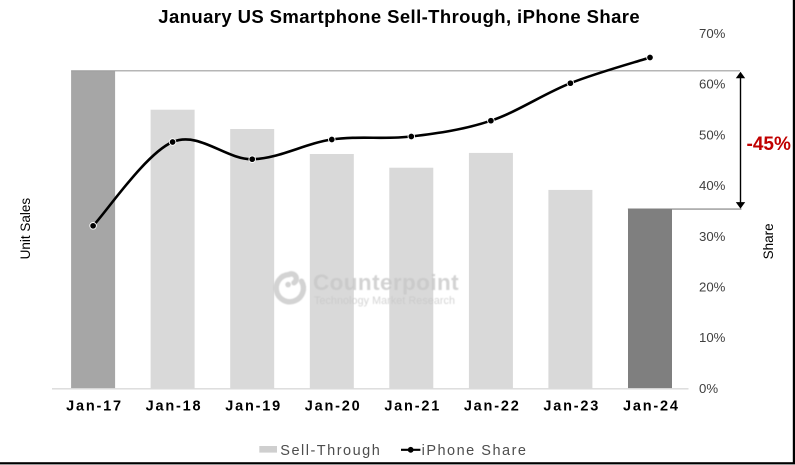 The width and height of the screenshot is (795, 465). Describe the element at coordinates (651, 407) in the screenshot. I see `svg-text: Jan-24` at that location.